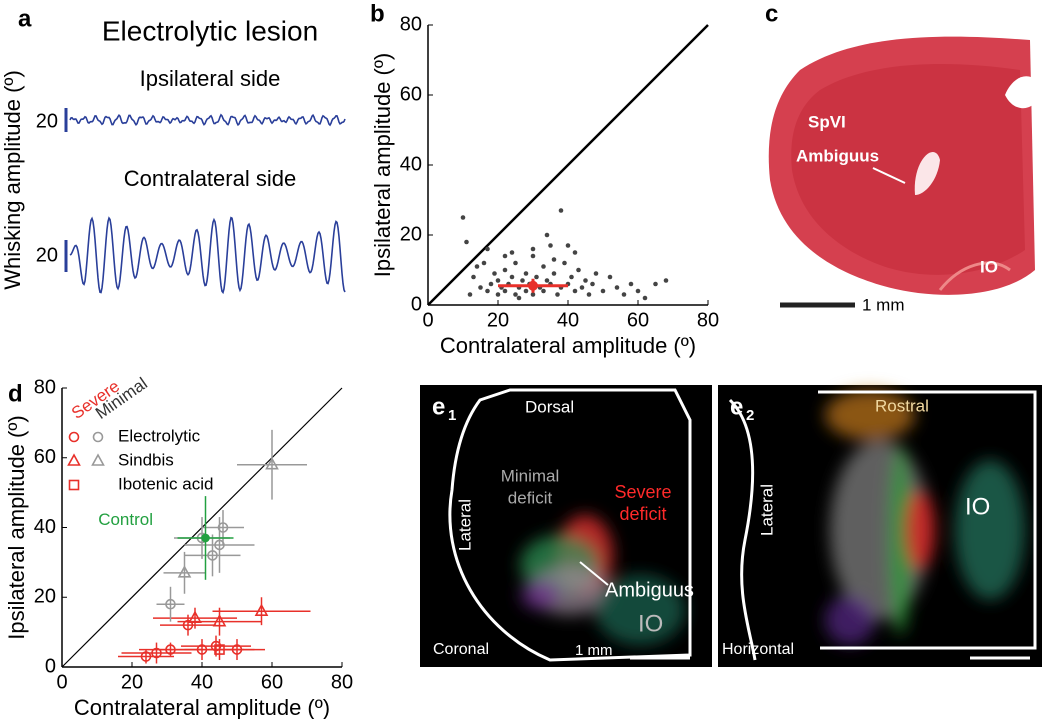  What do you see at coordinates (461, 649) in the screenshot?
I see `plane-label: Coronal` at bounding box center [461, 649].